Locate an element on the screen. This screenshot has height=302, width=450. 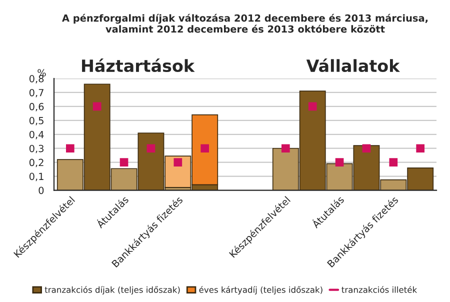
y-tick-label: 0,4 is located at coordinates (36, 135).